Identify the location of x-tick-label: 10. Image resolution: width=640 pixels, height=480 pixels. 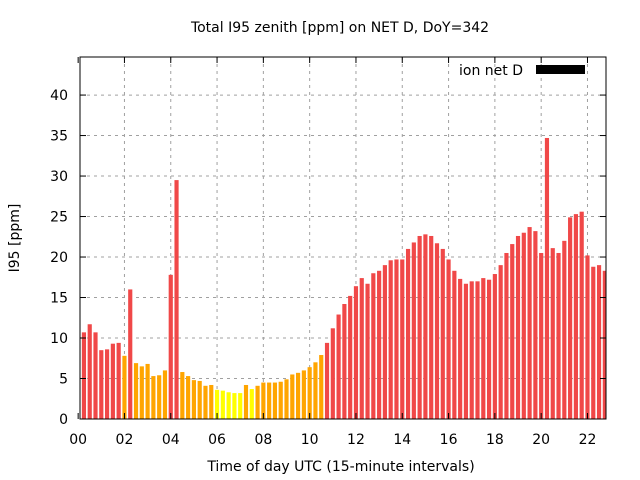
(310, 440).